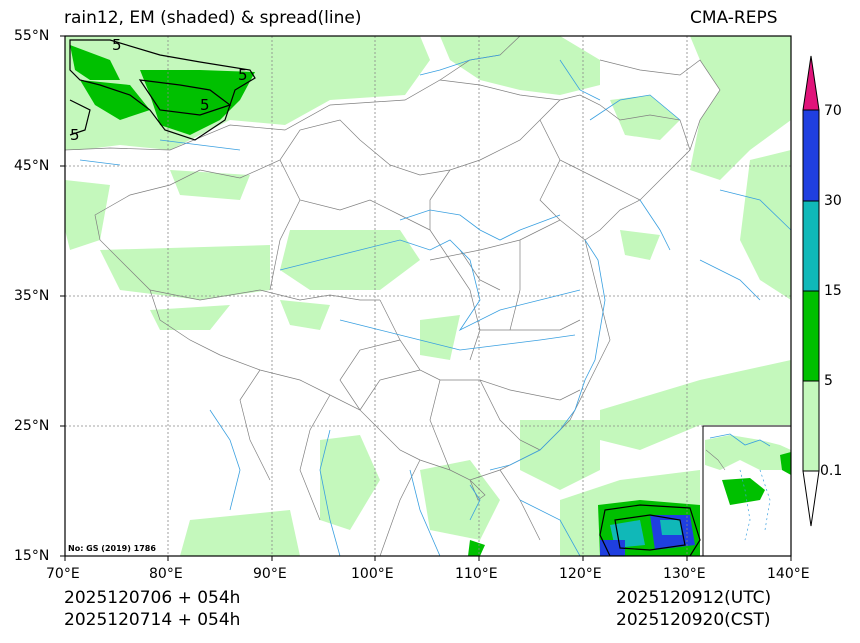 The height and width of the screenshot is (643, 860). I want to click on valid-time-utc: 2025120912(UTC), so click(694, 598).